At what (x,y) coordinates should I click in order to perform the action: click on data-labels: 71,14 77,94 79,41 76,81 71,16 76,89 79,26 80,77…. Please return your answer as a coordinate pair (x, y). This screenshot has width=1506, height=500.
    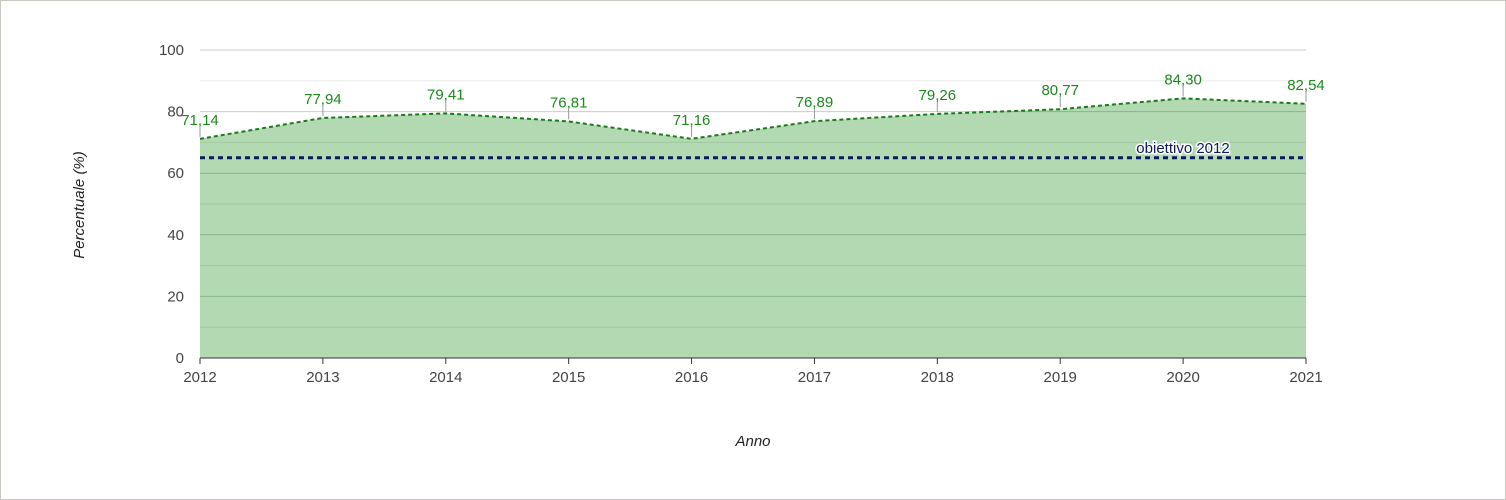
    Looking at the image, I should click on (753, 104).